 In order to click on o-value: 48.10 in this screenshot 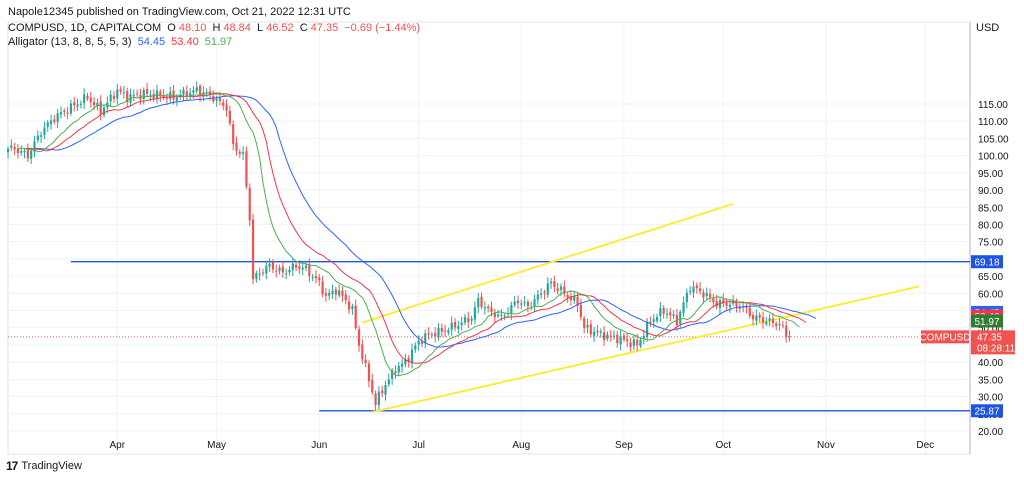, I will do `click(192, 28)`.